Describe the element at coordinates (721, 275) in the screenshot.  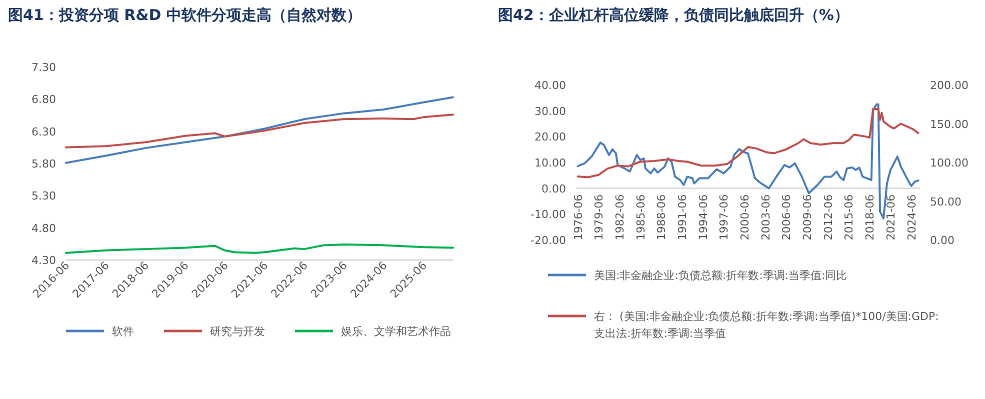
I see `legend-label: 美国:非金融企业:负债总额:折年数:季调:当季值:同比` at that location.